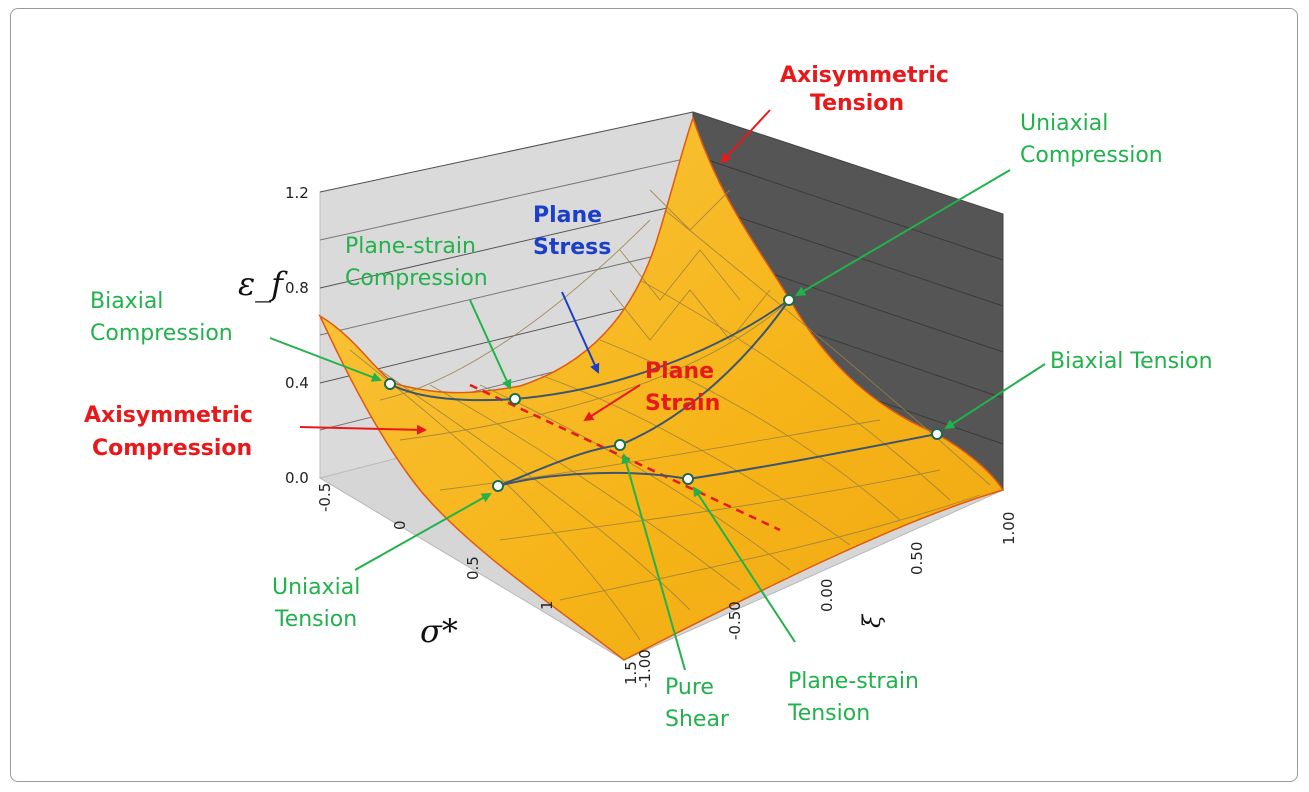 The width and height of the screenshot is (1309, 792). I want to click on annotation-axisymmetric-compression-line1: Axisymmetric, so click(168, 415).